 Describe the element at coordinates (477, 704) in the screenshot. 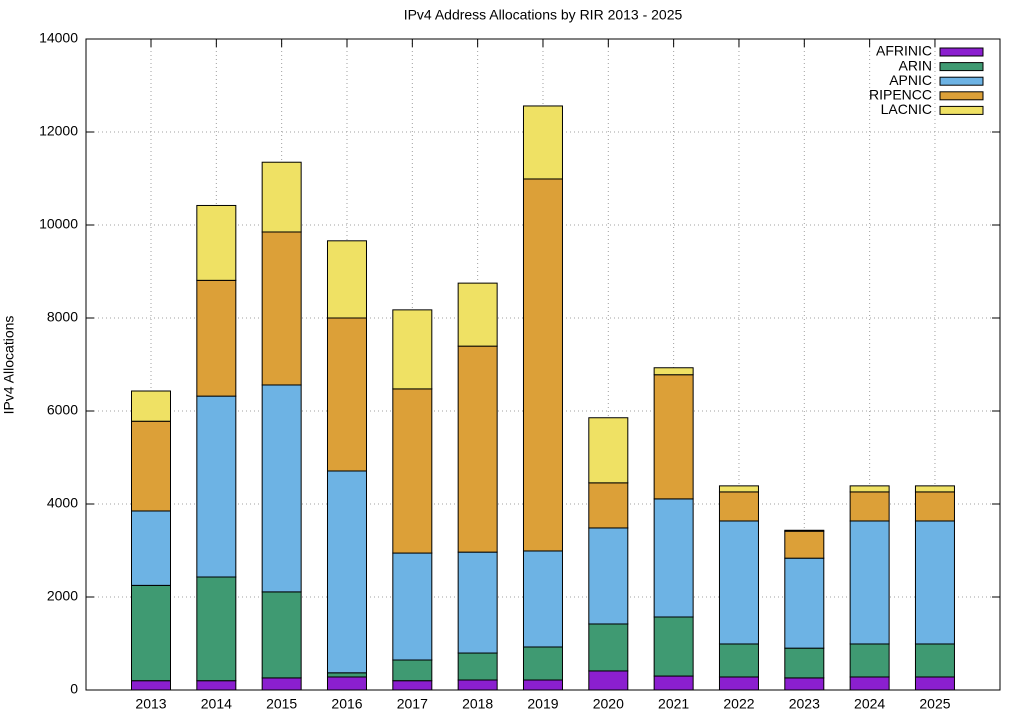

I see `x-tick-label: 2018` at that location.